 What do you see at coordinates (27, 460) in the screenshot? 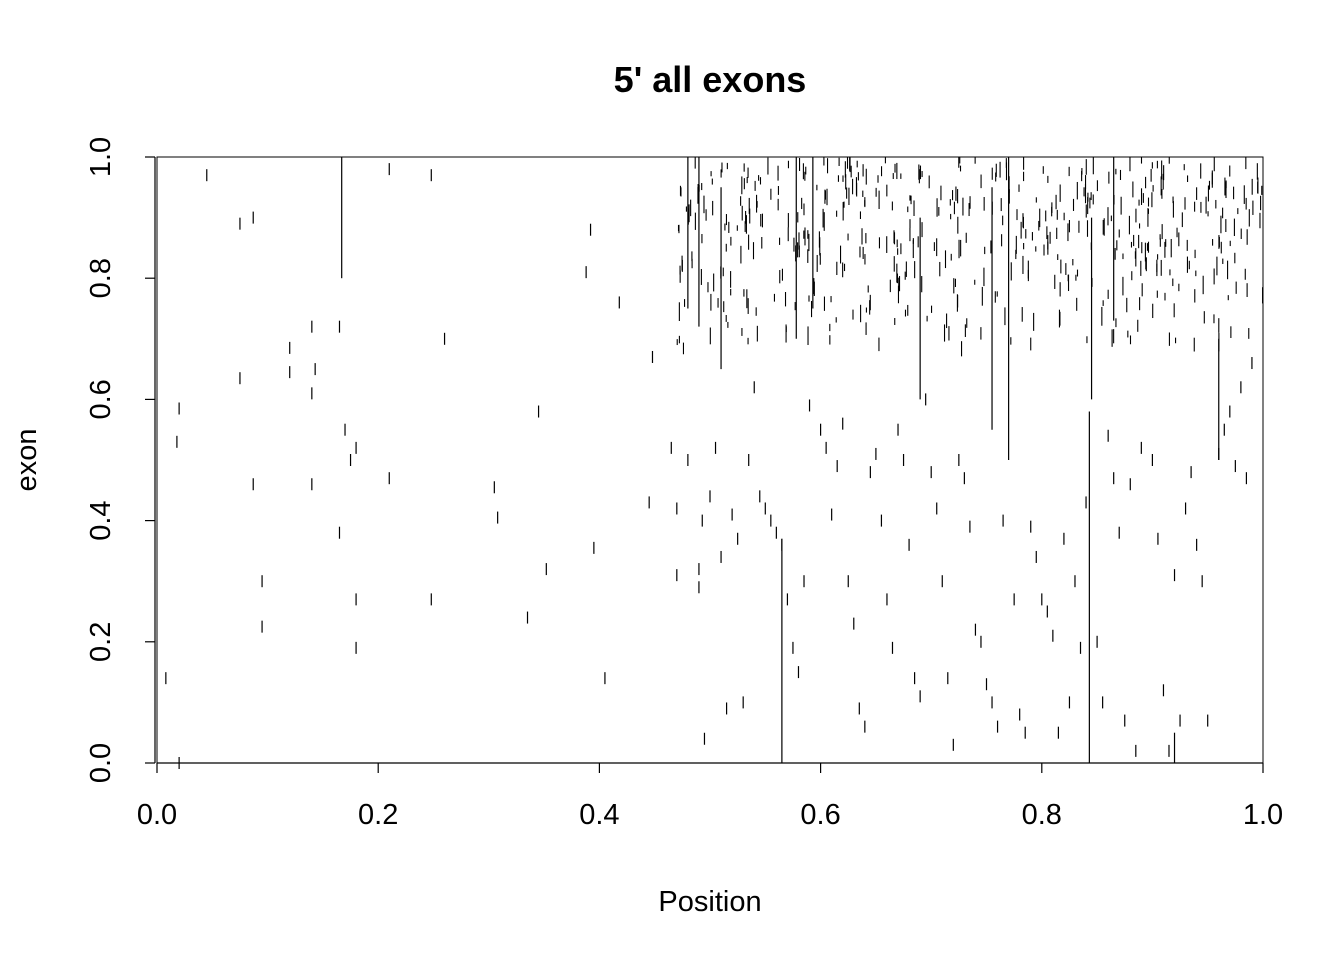
I see `y-axis-label: exon` at bounding box center [27, 460].